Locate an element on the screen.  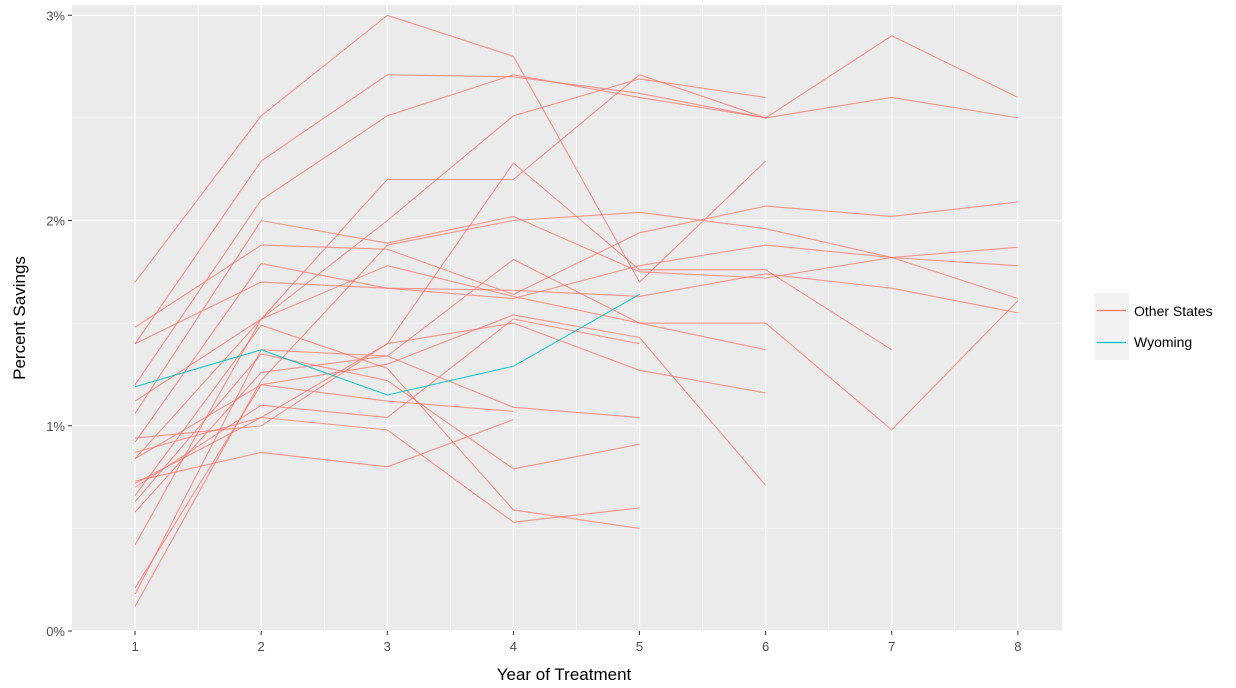
x-tick-label: 2 is located at coordinates (261, 646).